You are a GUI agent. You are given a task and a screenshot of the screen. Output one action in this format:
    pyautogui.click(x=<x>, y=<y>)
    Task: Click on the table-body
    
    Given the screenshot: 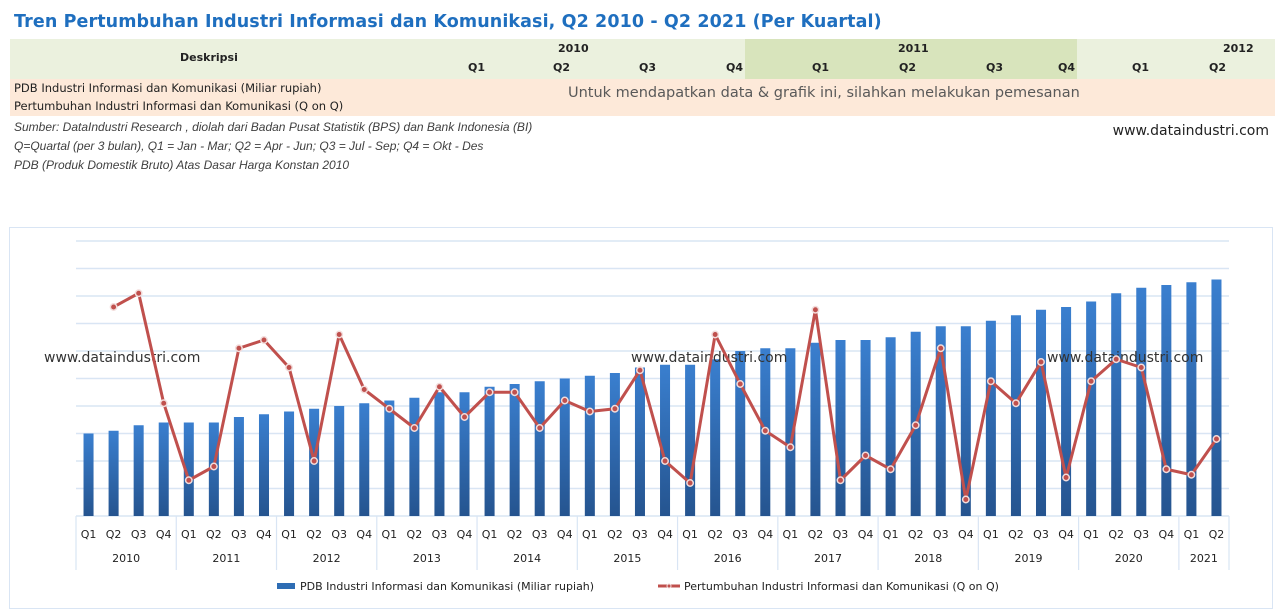 What is the action you would take?
    pyautogui.click(x=642, y=97)
    